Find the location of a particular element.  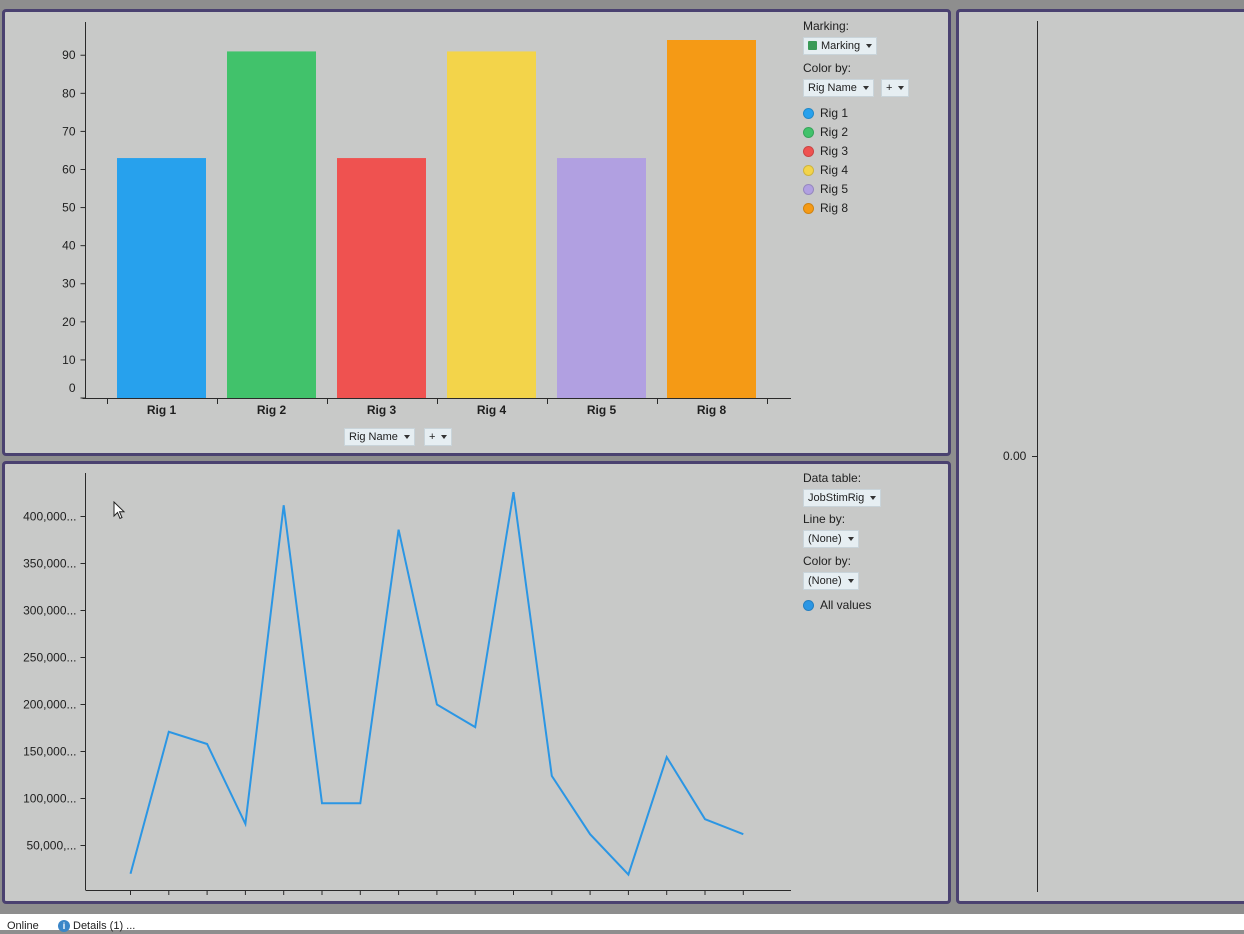

x-axis-add-button: + is located at coordinates (438, 437).